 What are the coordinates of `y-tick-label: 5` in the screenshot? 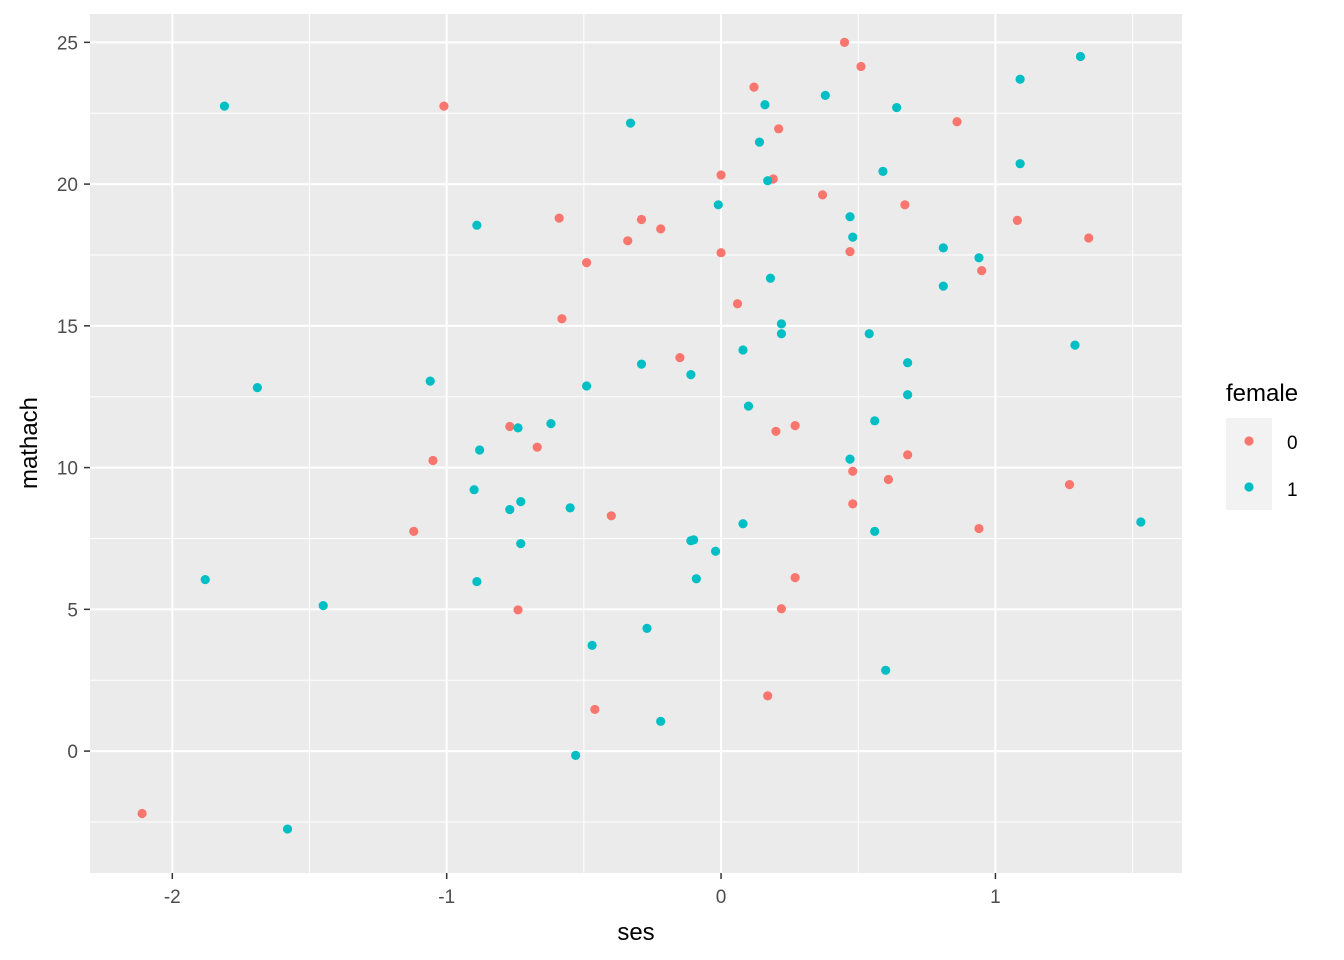 It's located at (72, 610).